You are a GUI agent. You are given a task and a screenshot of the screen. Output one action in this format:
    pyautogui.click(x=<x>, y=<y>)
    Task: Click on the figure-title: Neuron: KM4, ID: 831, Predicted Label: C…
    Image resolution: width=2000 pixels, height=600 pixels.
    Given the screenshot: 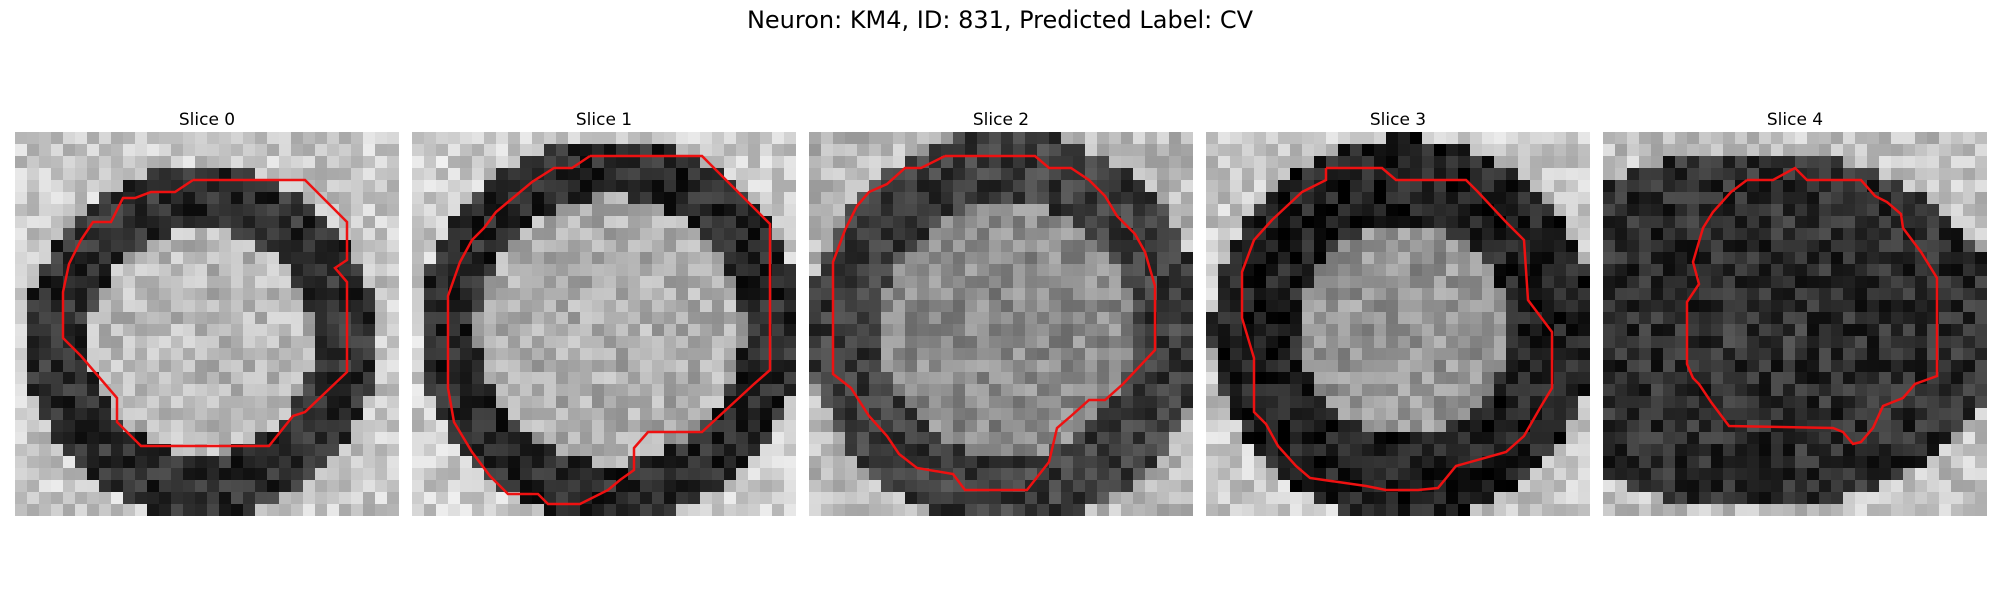 What is the action you would take?
    pyautogui.click(x=1000, y=20)
    